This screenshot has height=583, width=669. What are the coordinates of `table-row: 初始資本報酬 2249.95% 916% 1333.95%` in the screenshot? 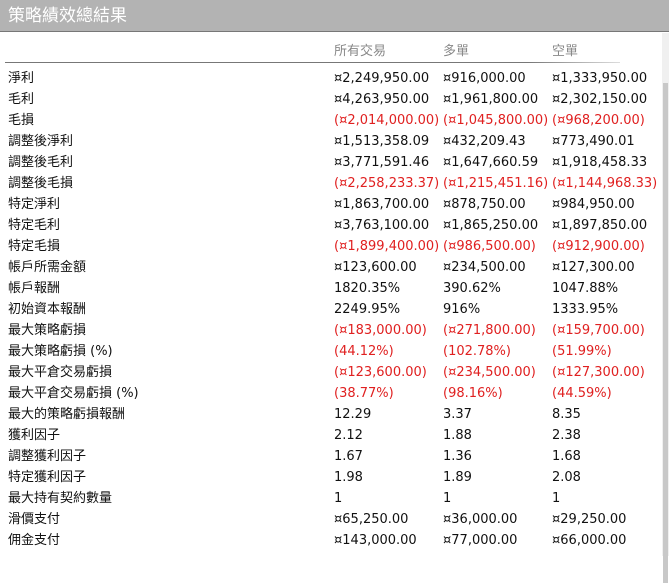 It's located at (330, 310).